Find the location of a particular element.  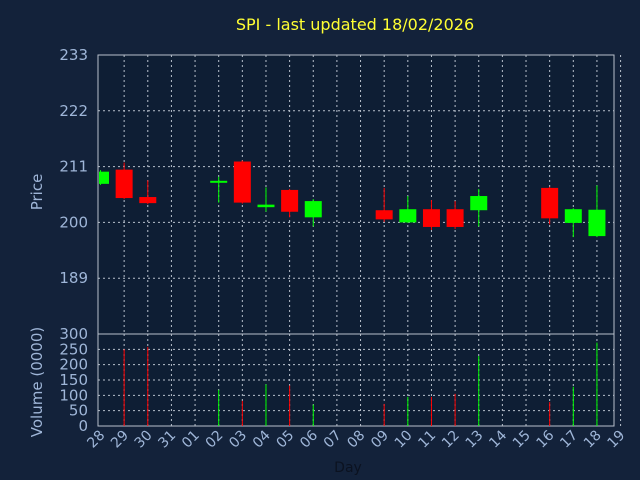

price-y-ticks: 233 222 211 200 189 is located at coordinates (73, 166).